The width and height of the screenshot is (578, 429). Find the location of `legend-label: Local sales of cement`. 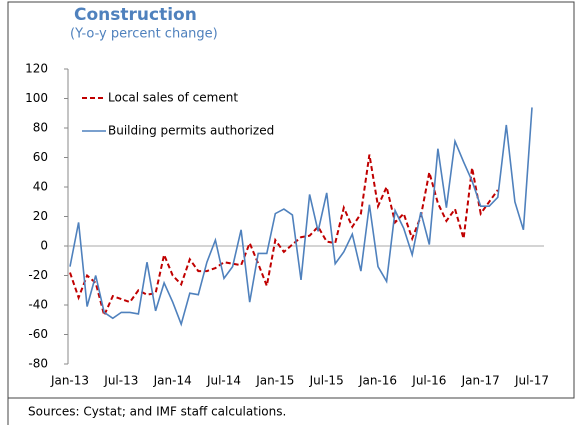

legend-label: Local sales of cement is located at coordinates (173, 98).